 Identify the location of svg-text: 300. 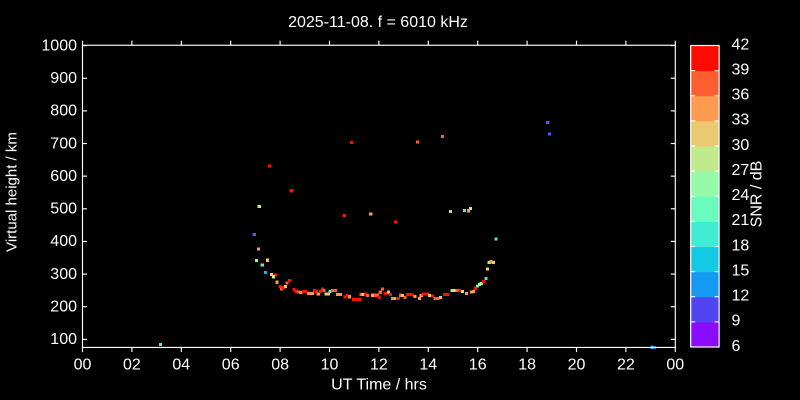
(63, 274).